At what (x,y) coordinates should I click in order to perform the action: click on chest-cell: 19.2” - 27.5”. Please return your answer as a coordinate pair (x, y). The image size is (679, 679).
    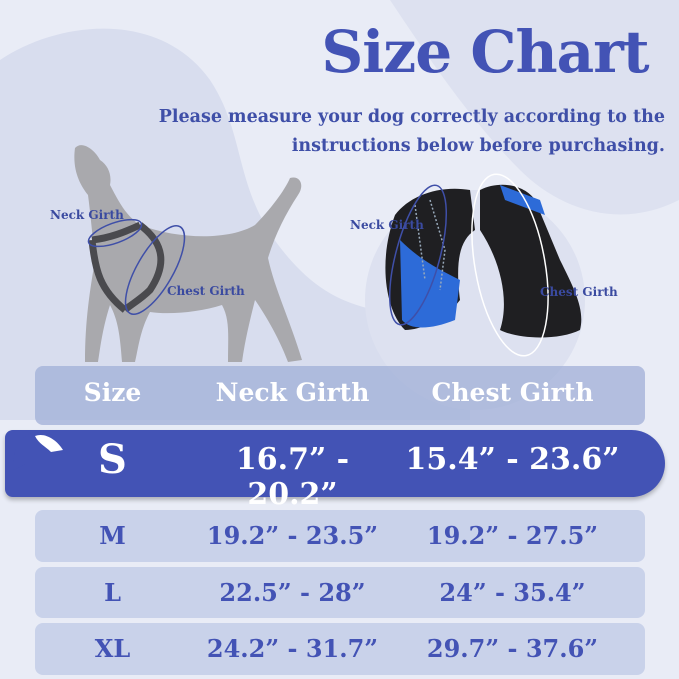
    Looking at the image, I should click on (512, 535).